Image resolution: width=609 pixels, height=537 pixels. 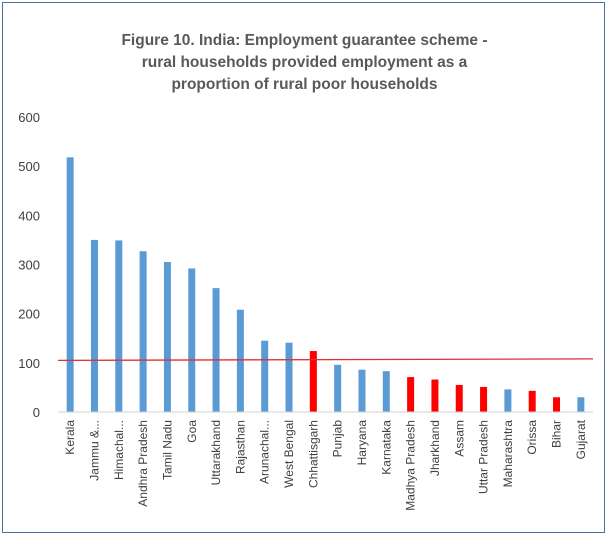 I want to click on x-tick-label: Orissa, so click(x=532, y=437).